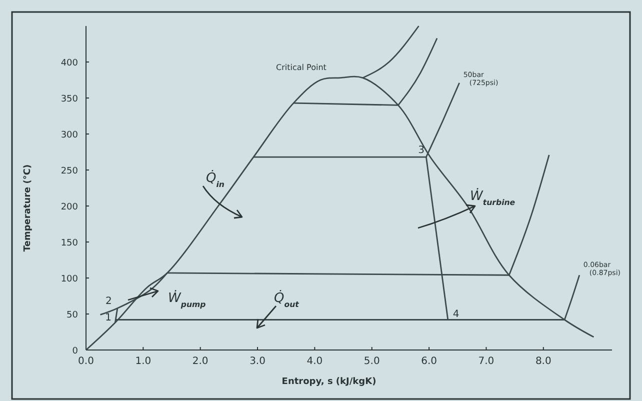 This screenshot has width=642, height=401. Describe the element at coordinates (287, 299) in the screenshot. I see `annotation: Q̇$_{out}$` at that location.